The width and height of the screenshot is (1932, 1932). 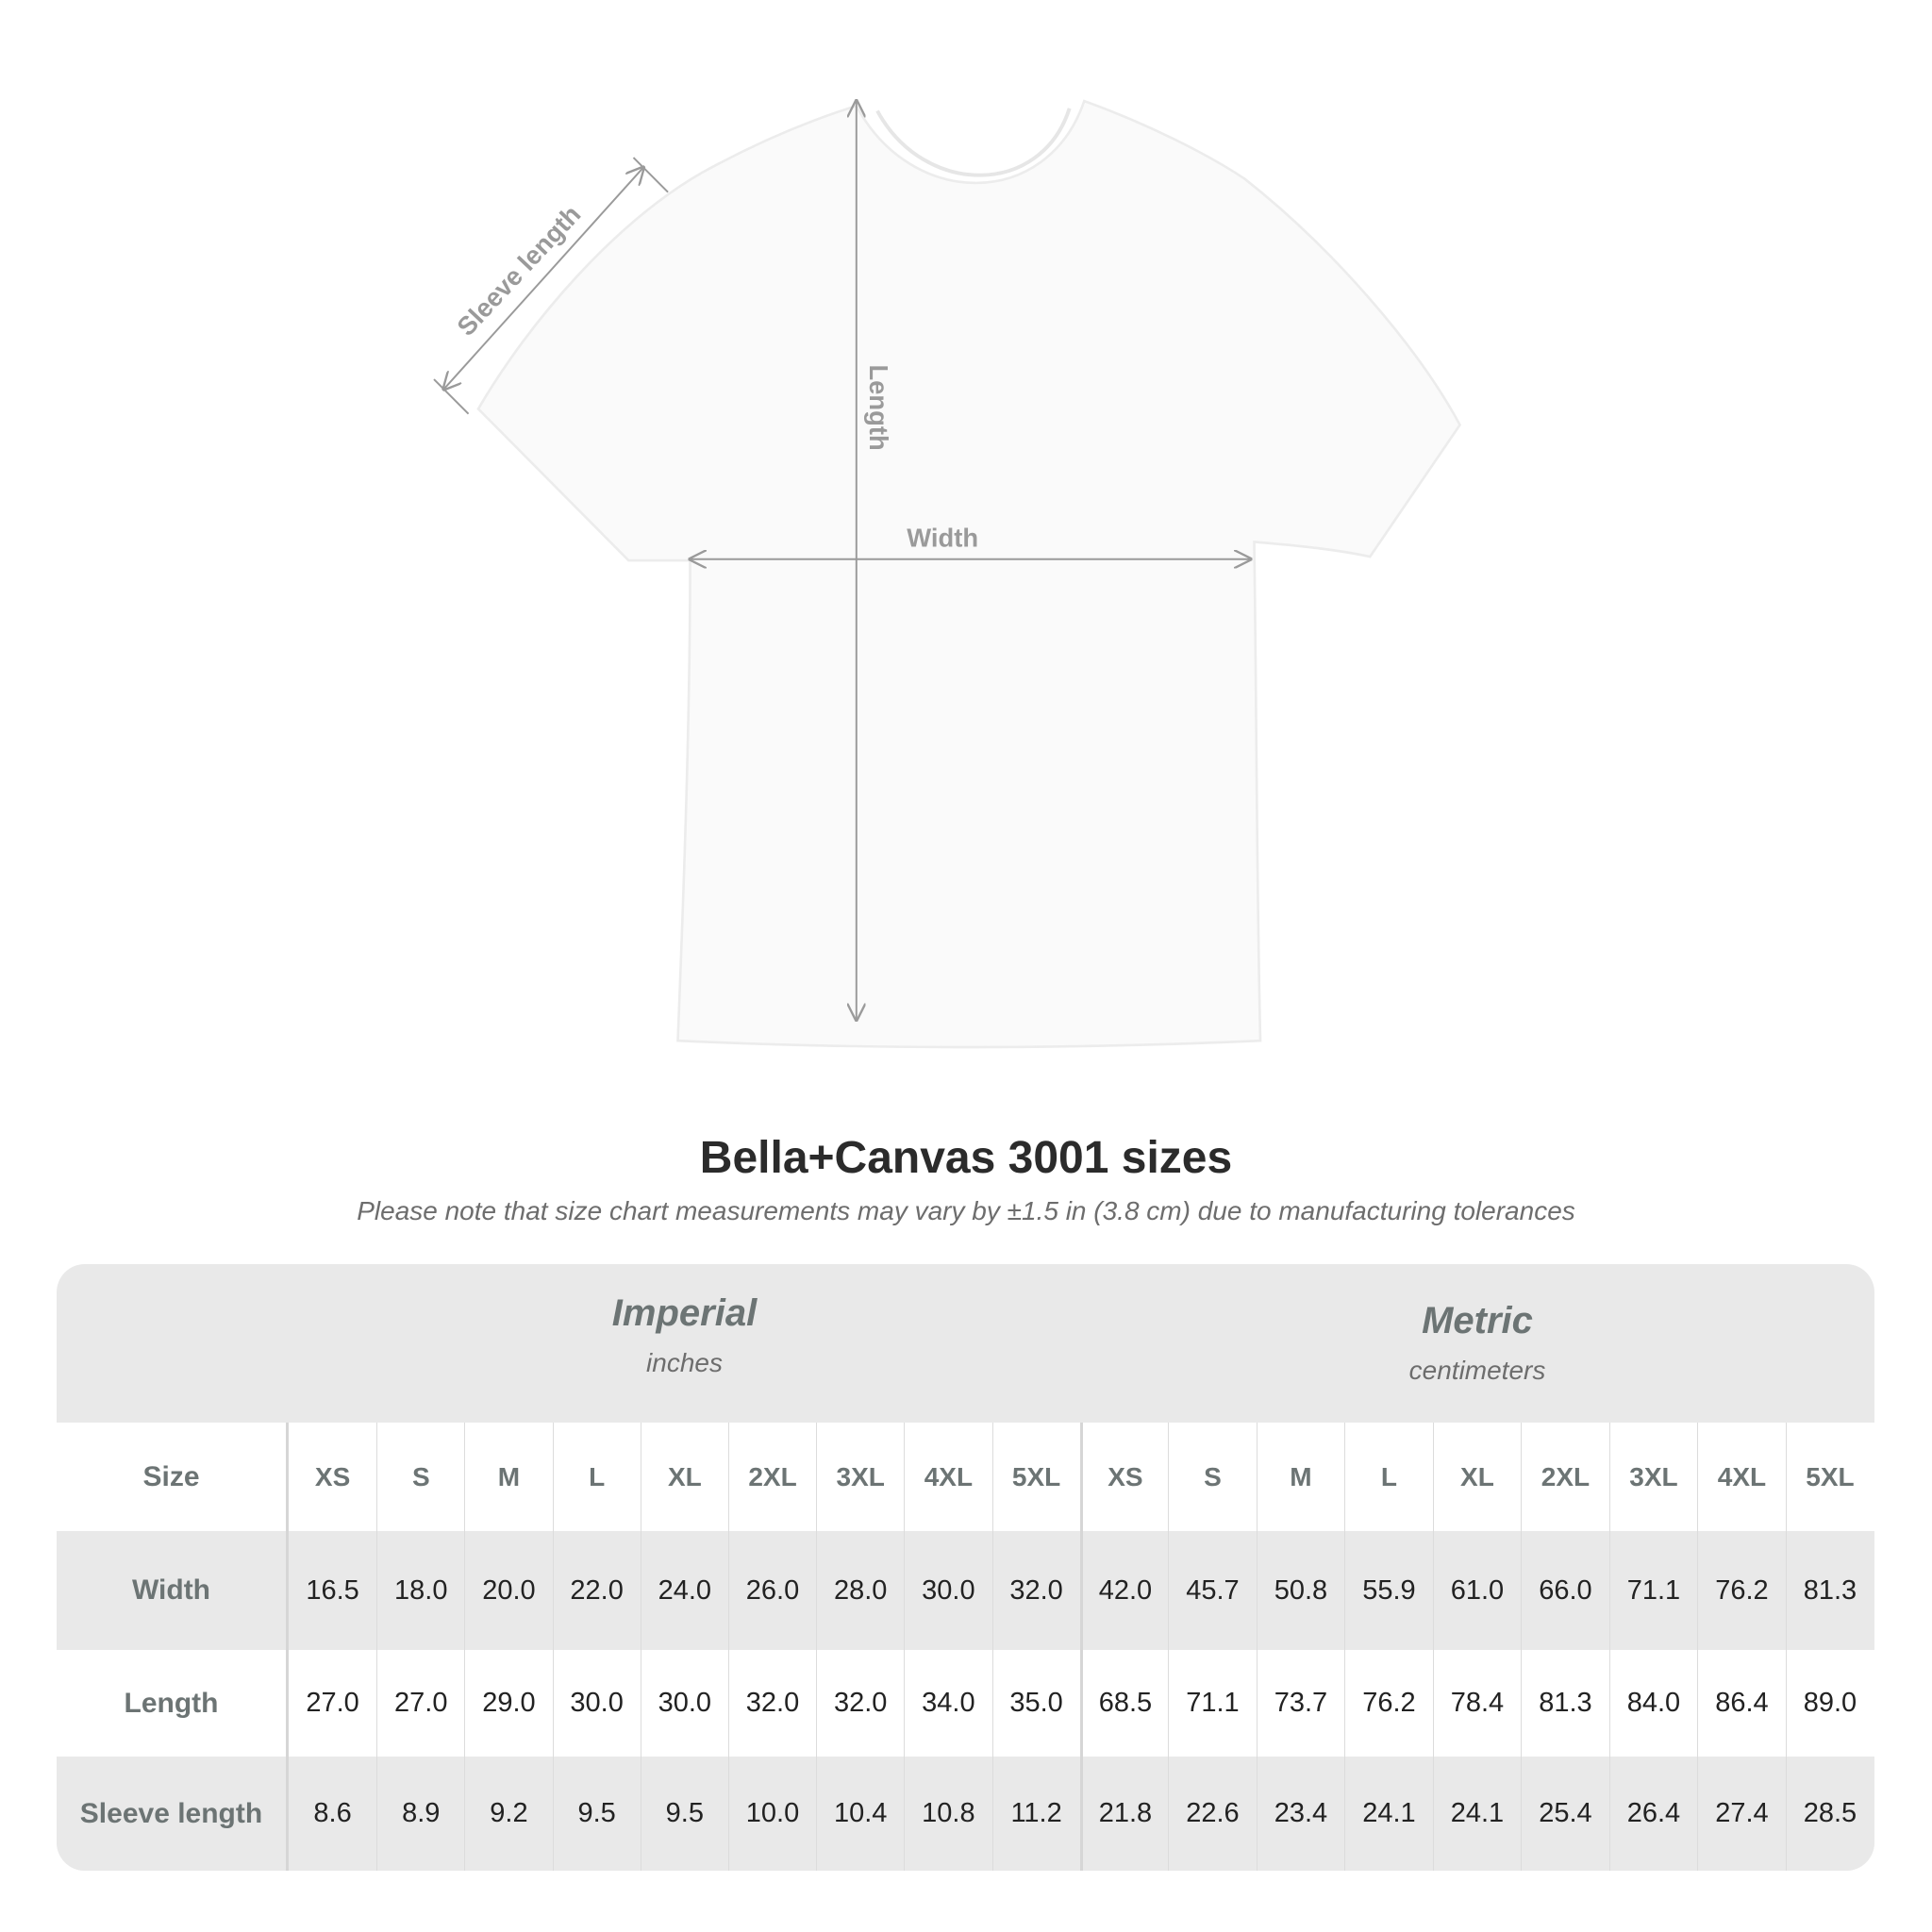 I want to click on imperial-cell: 10.8, so click(x=948, y=1814).